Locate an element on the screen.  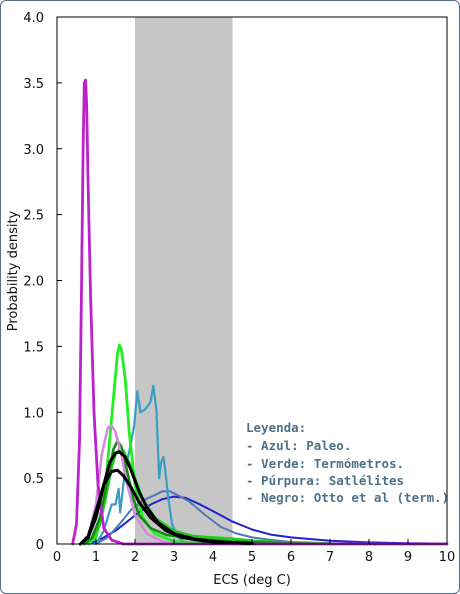
x-tick-label: 3 is located at coordinates (174, 557).